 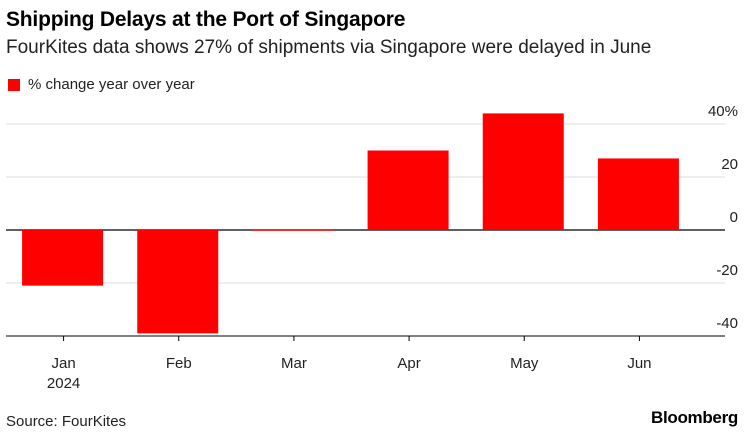 I want to click on x-tick-label: Jan, so click(x=63, y=363).